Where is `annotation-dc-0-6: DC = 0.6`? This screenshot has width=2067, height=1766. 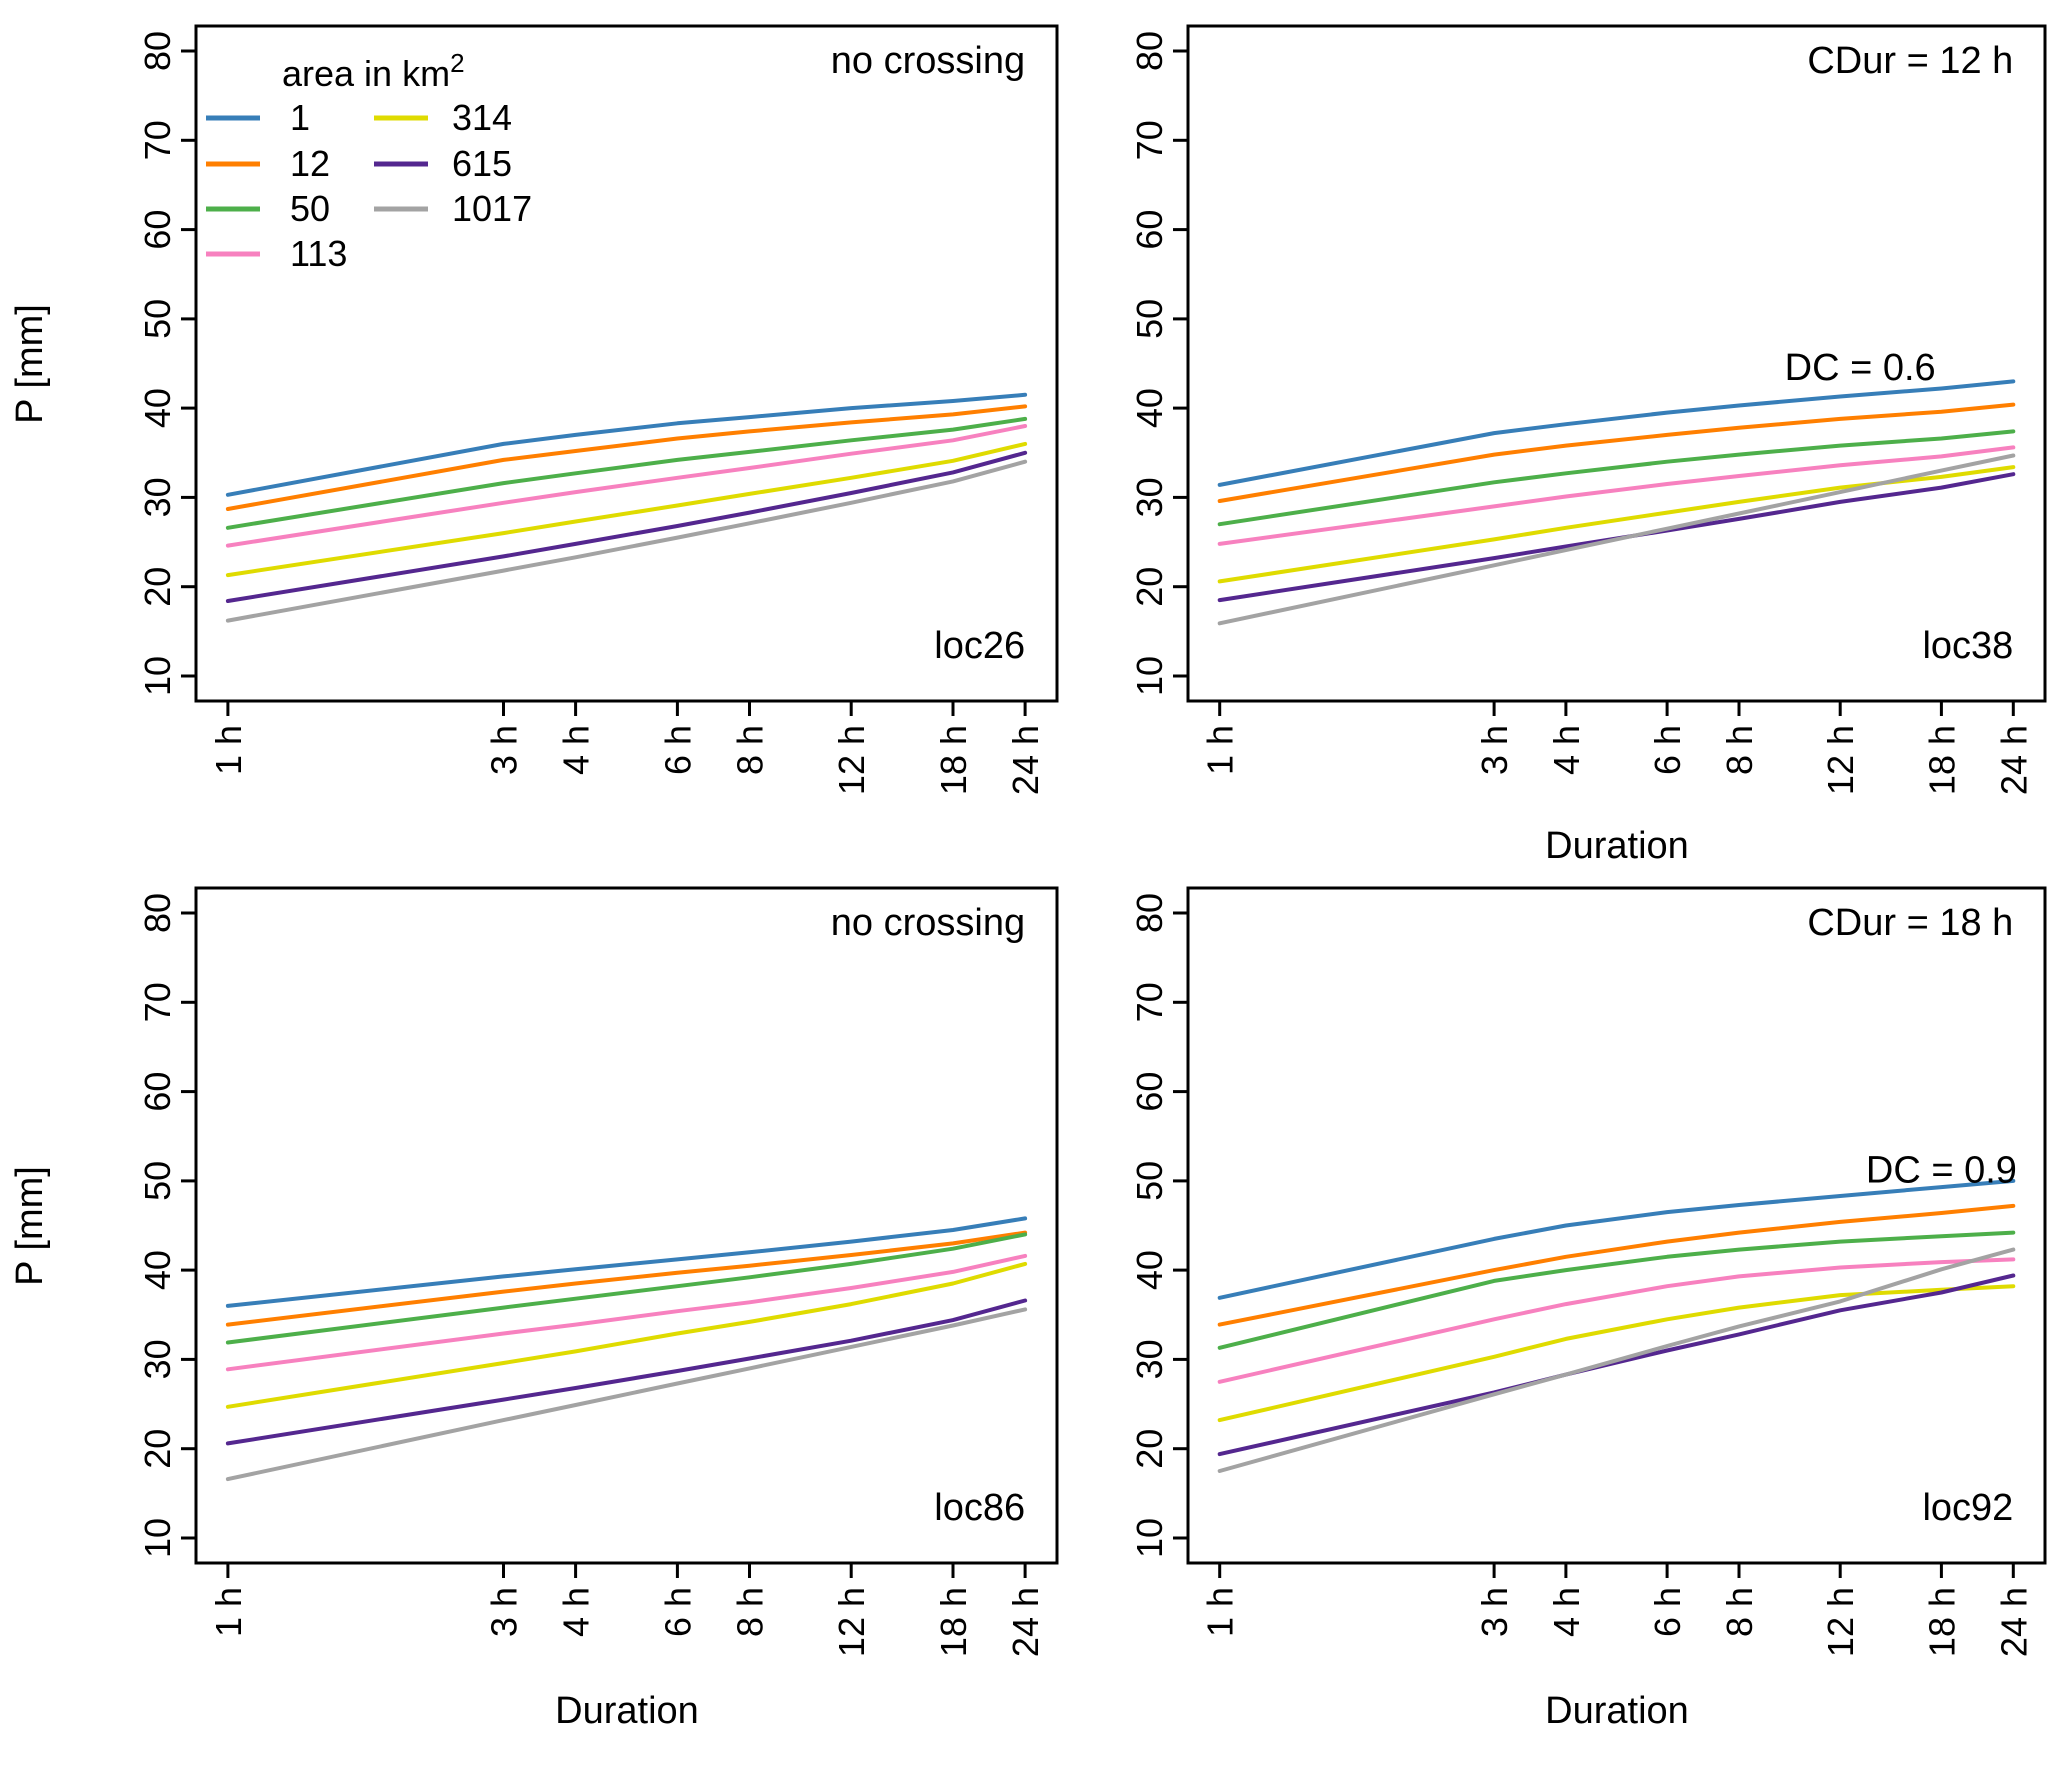 annotation-dc-0-6: DC = 0.6 is located at coordinates (1860, 368).